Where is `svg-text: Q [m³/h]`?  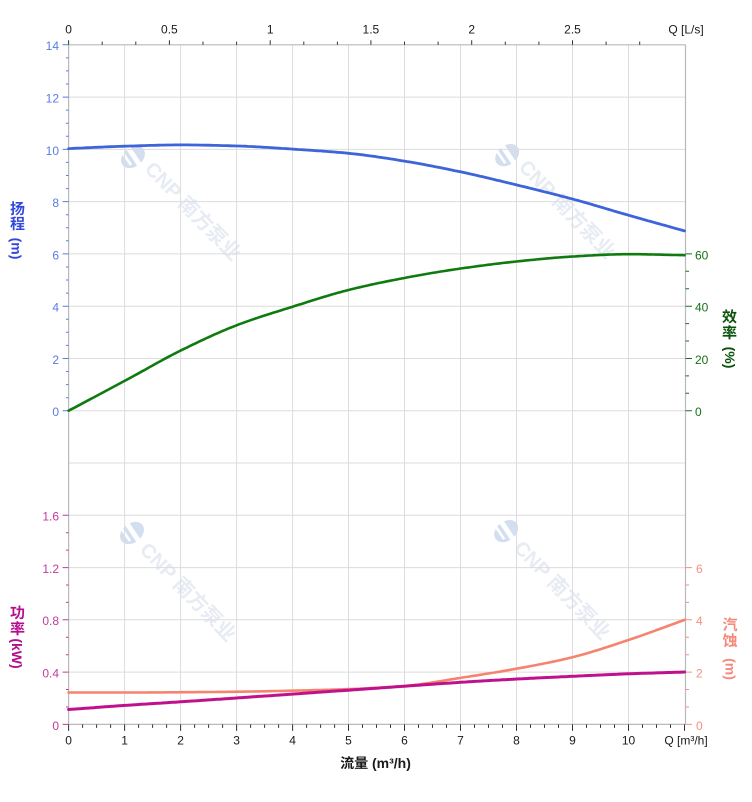
svg-text: Q [m³/h] is located at coordinates (685, 741).